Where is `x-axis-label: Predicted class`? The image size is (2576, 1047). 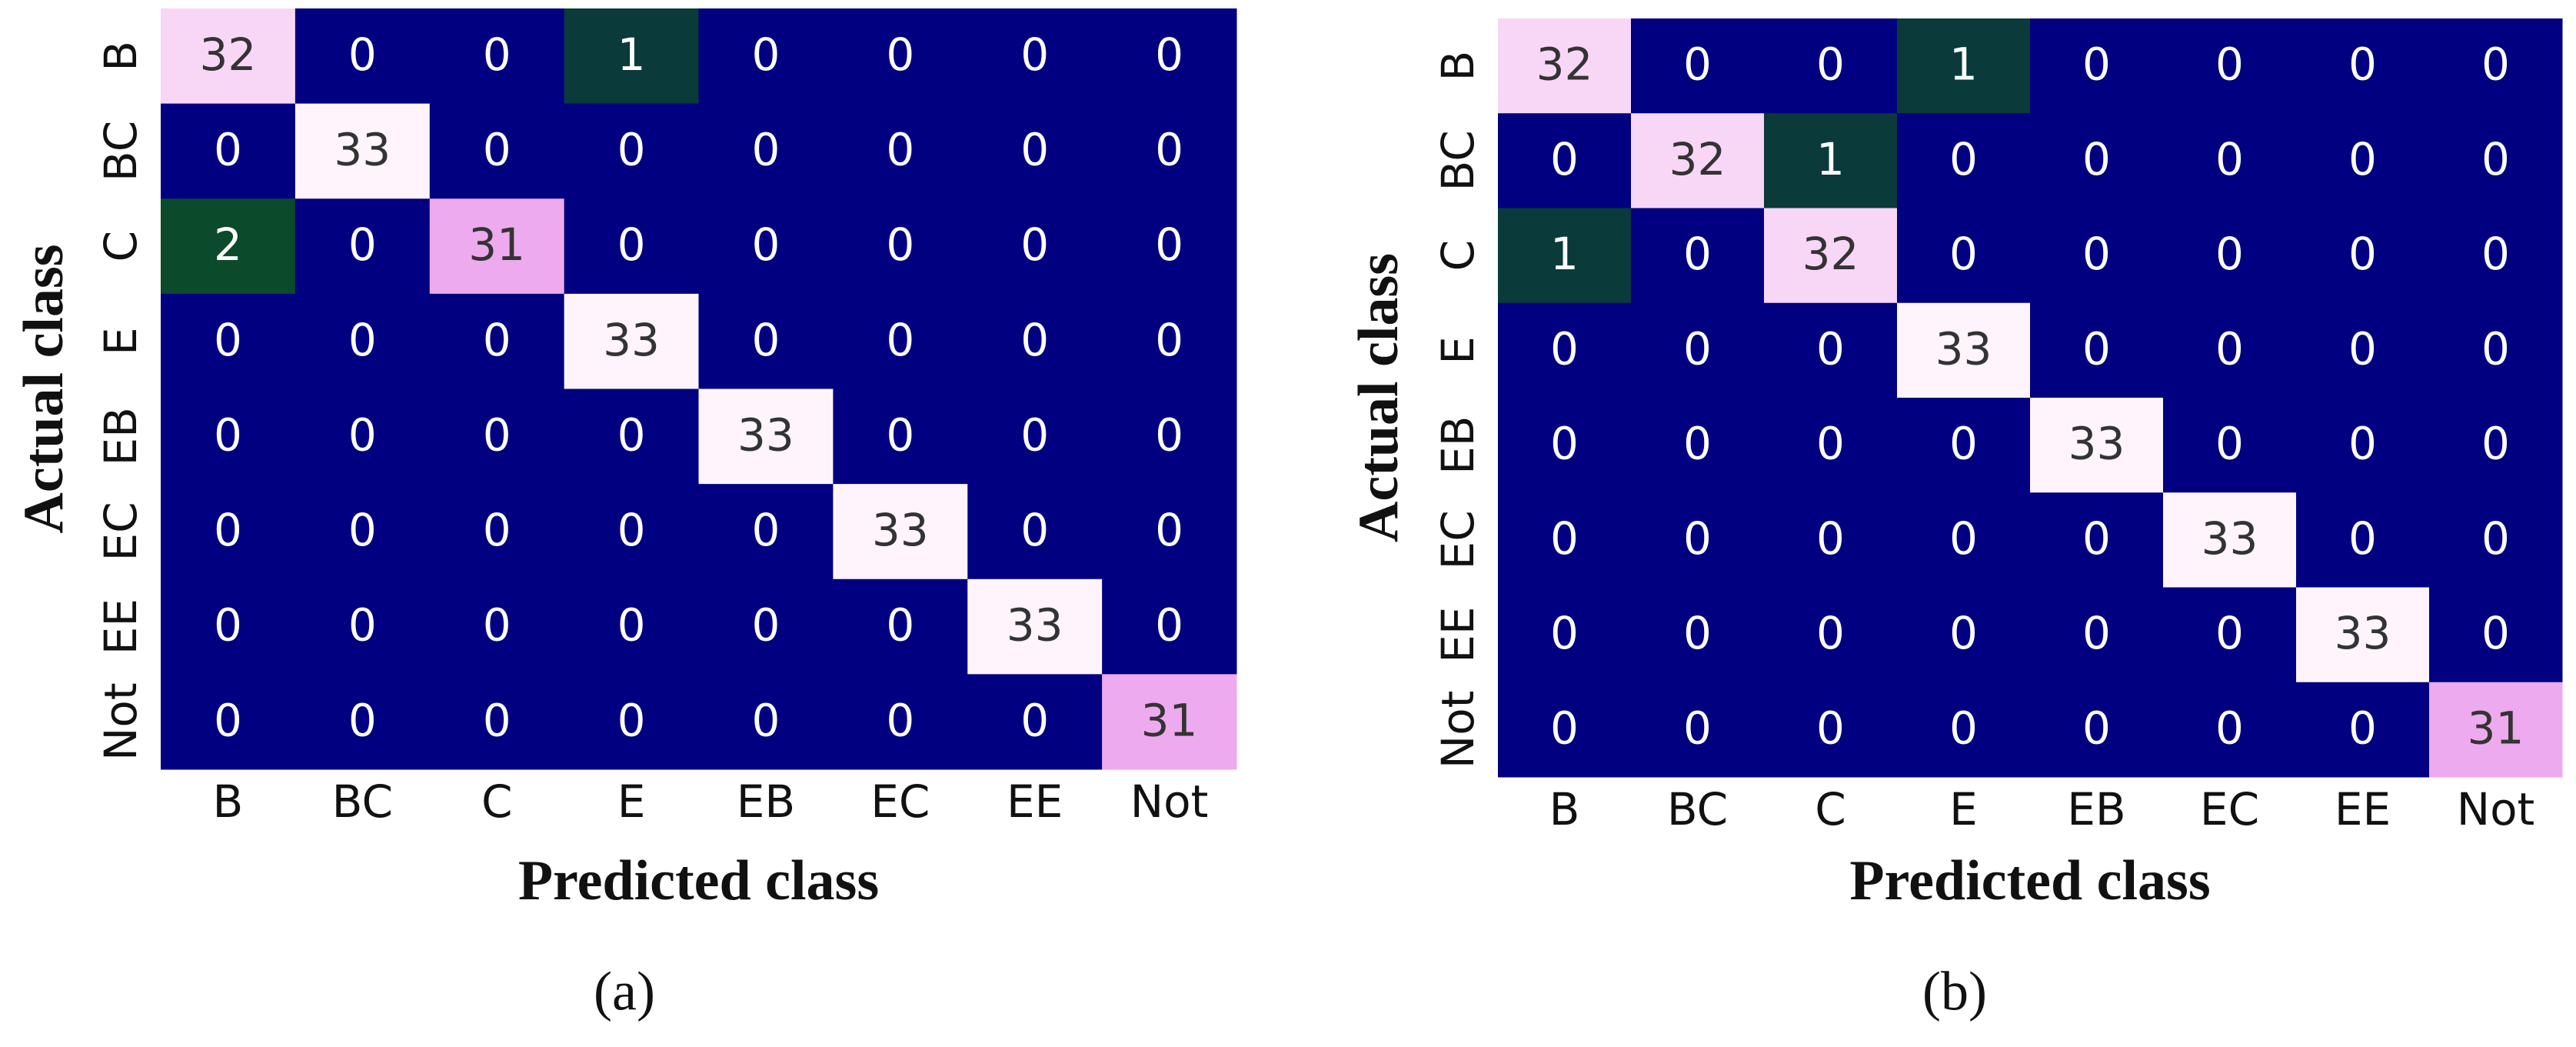
x-axis-label: Predicted class is located at coordinates (2029, 880).